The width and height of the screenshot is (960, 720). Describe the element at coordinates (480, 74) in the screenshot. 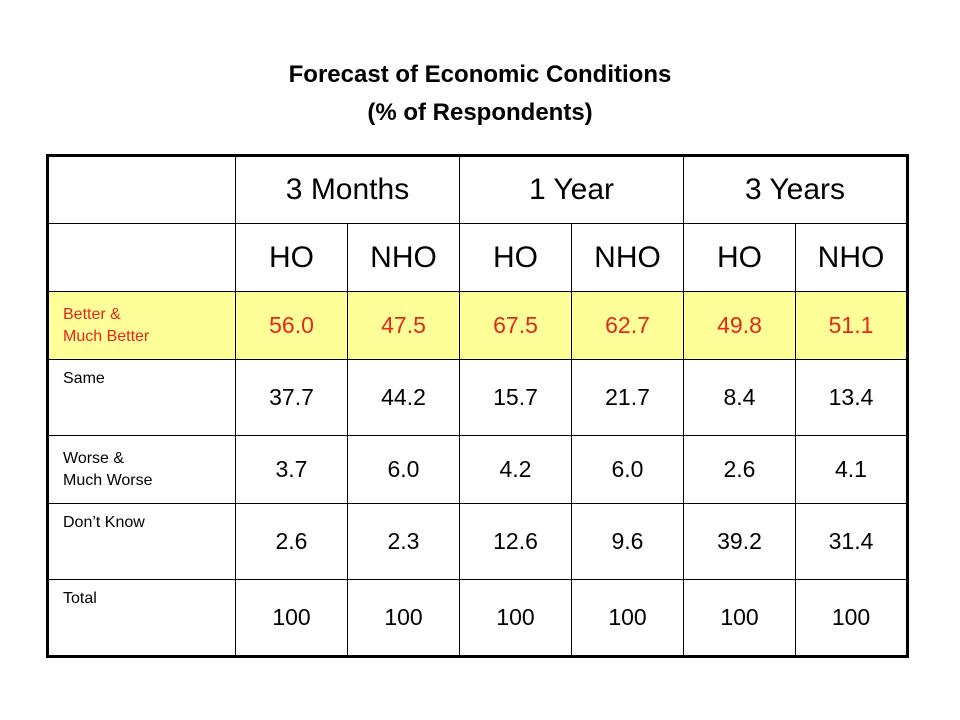

I see `page-title: Forecast of Economic Conditions` at that location.